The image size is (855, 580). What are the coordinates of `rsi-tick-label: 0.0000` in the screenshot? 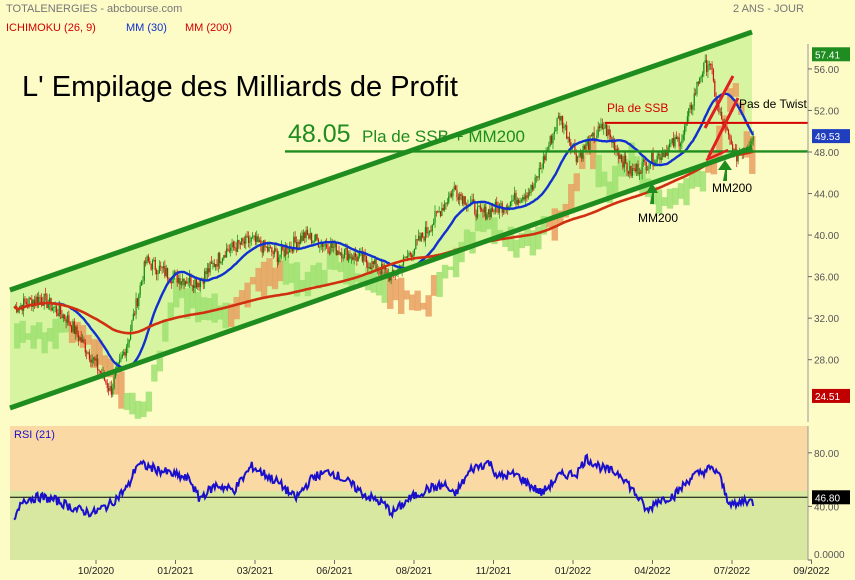 It's located at (829, 555).